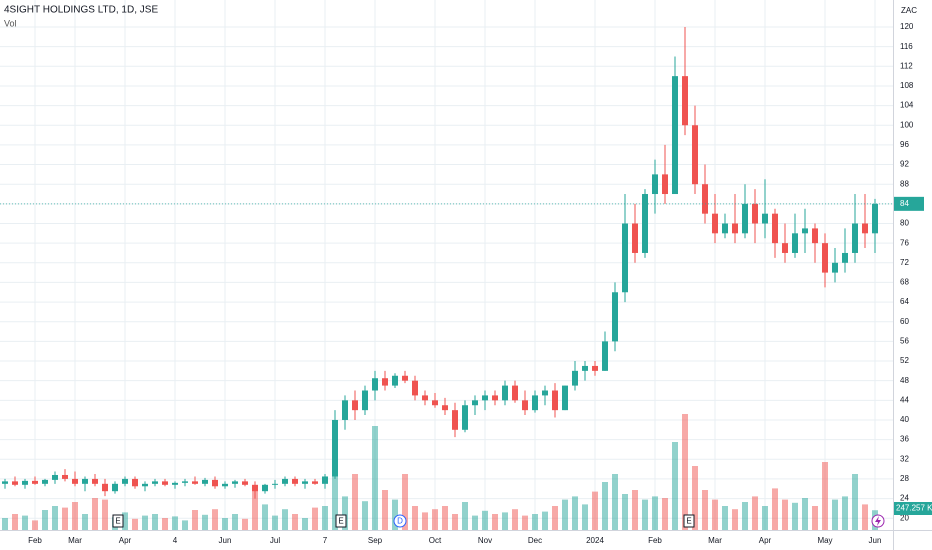 The width and height of the screenshot is (932, 550). Describe the element at coordinates (904, 164) in the screenshot. I see `y-tick-label: 92` at that location.